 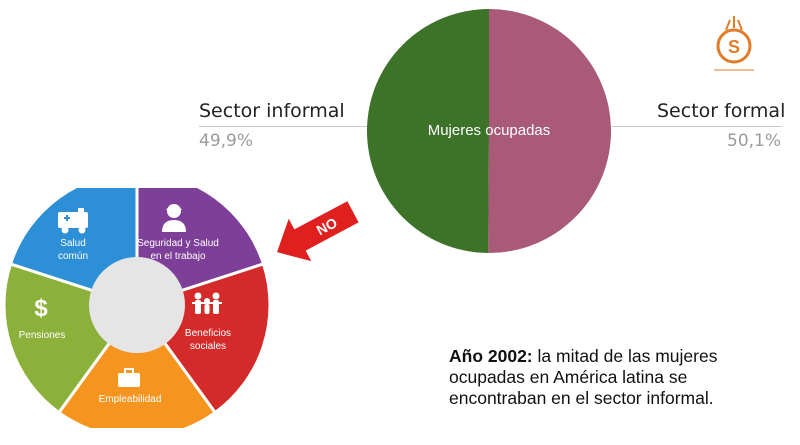 I want to click on pie-center-label: Mujeres ocupadas, so click(x=489, y=130).